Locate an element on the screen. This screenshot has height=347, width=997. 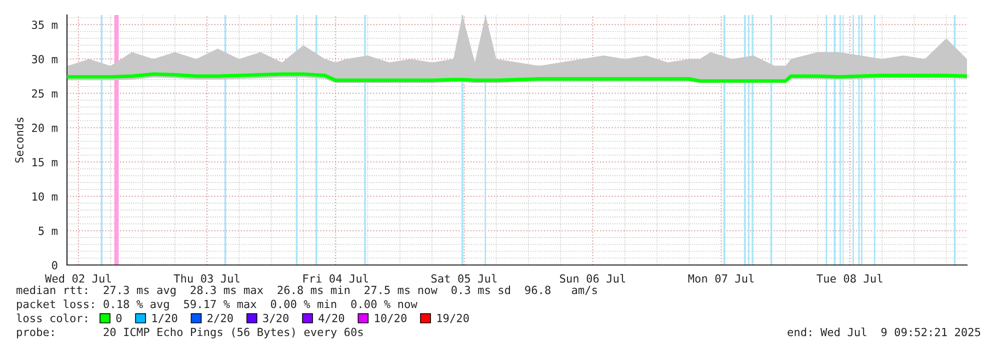
legend-label: 2/20 is located at coordinates (220, 319).